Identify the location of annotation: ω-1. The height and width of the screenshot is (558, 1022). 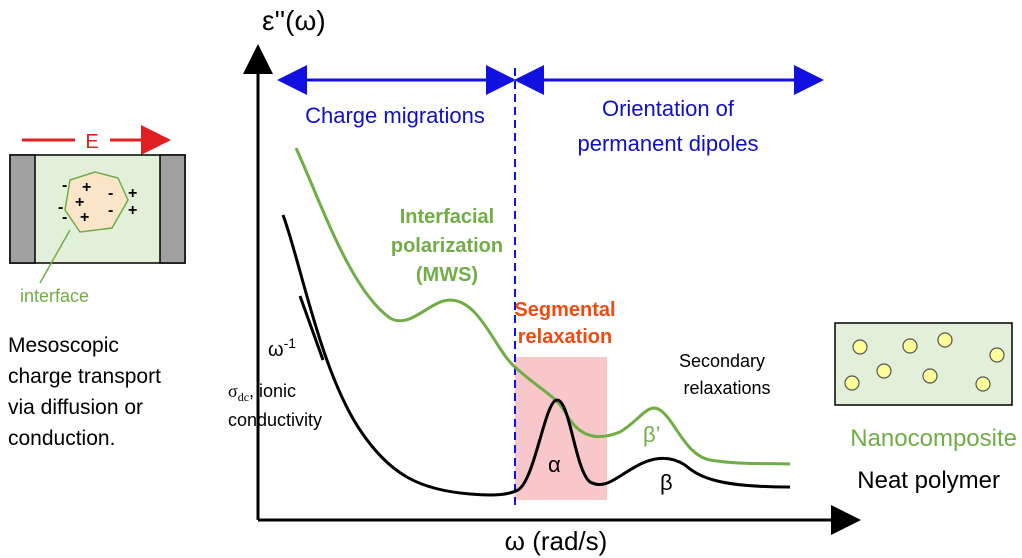
(282, 348).